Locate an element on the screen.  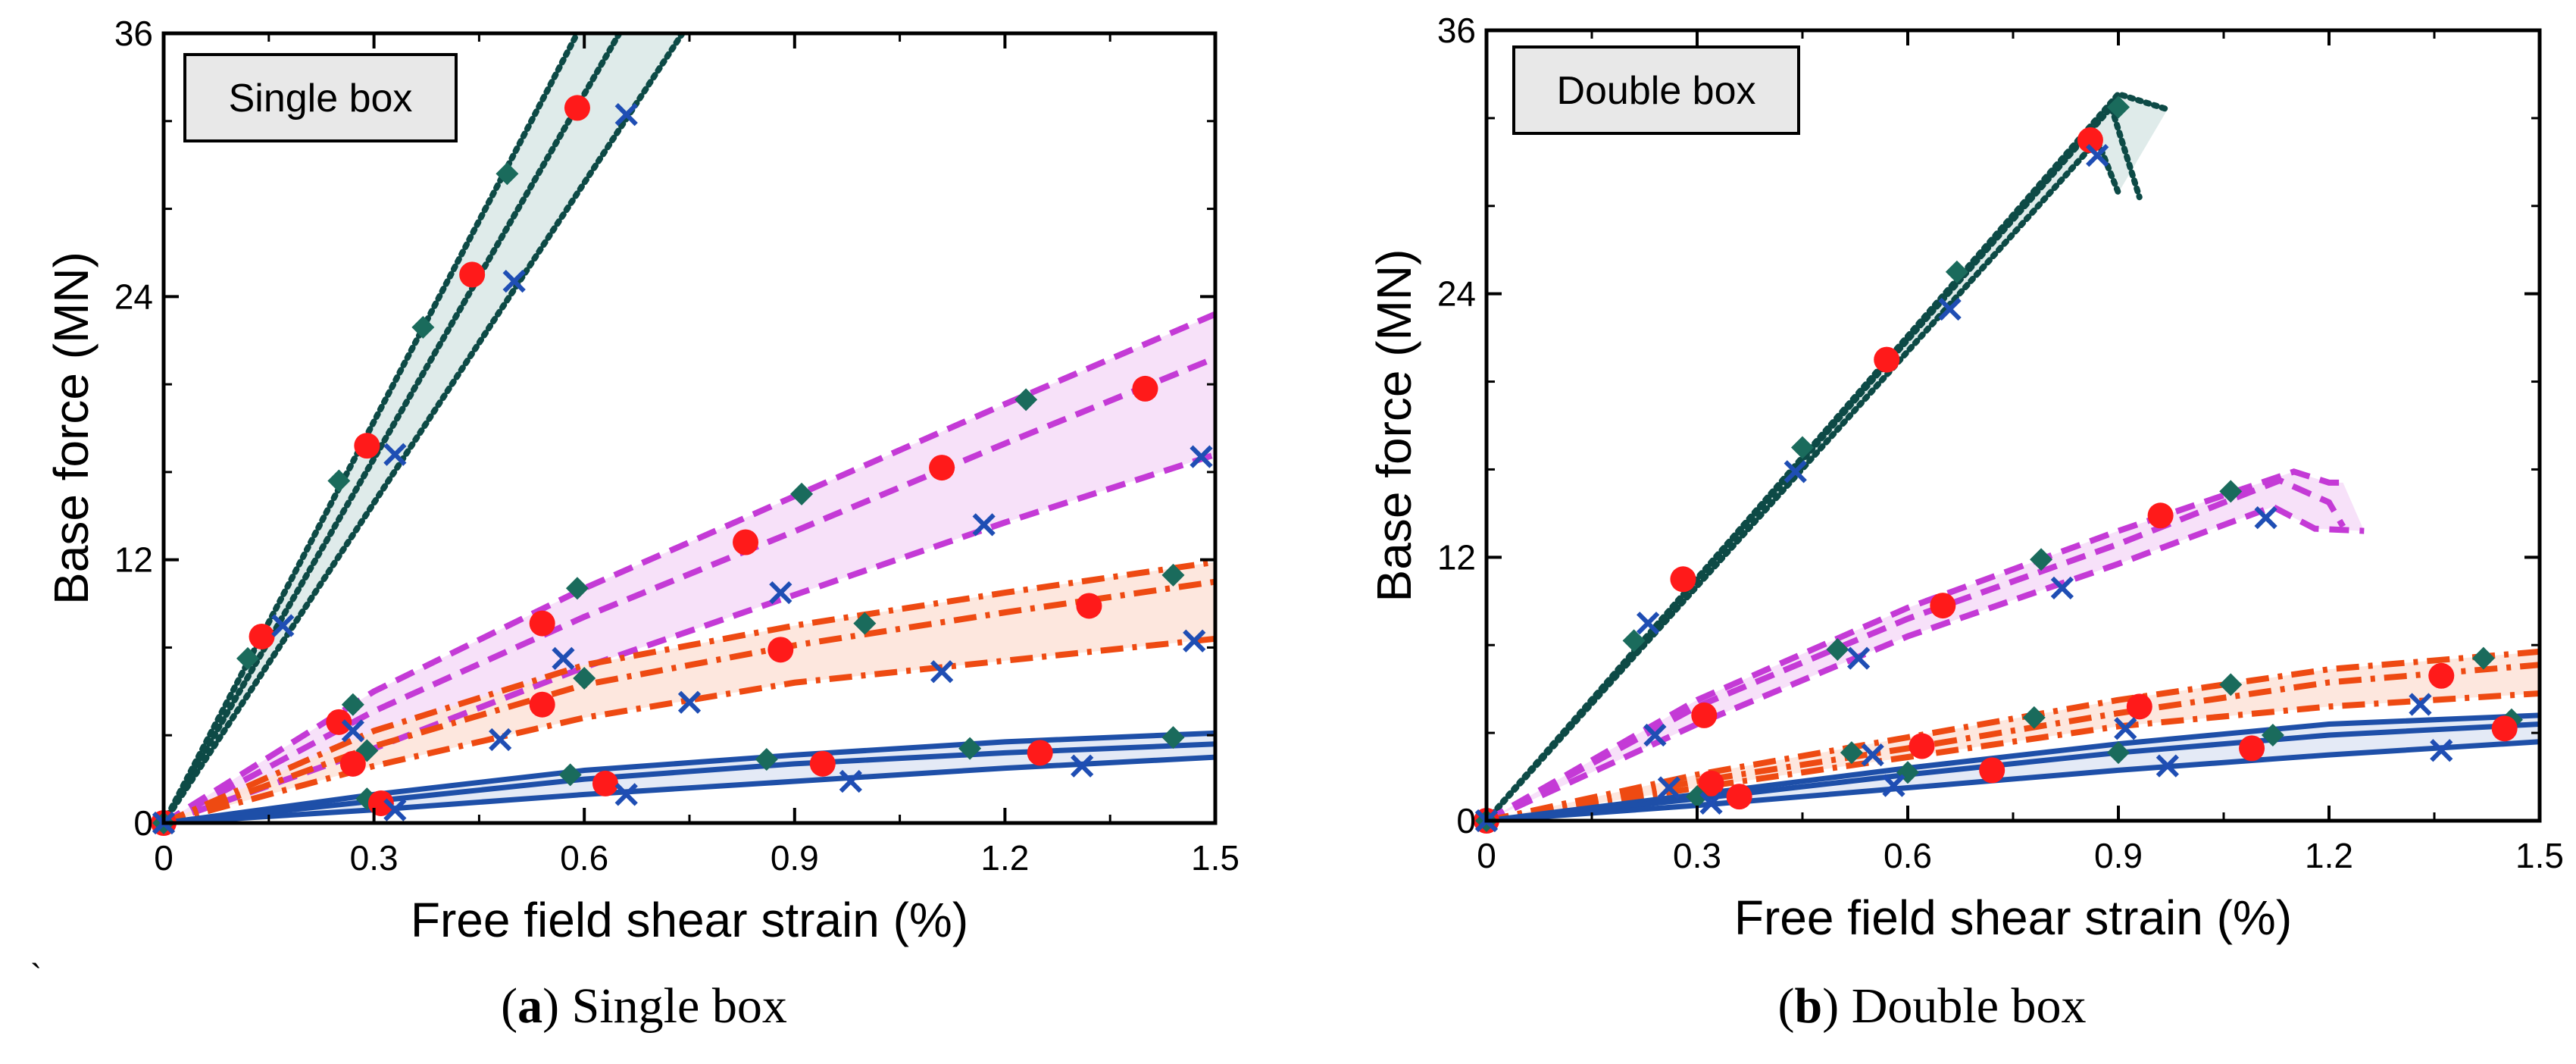
caption-b-label: b is located at coordinates (1809, 1006).